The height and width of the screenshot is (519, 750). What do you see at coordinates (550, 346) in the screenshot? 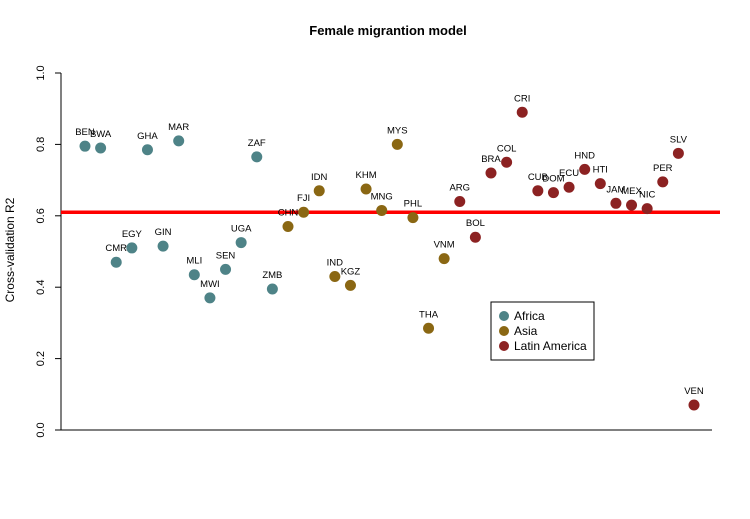
I see `legend-label: Latin America` at bounding box center [550, 346].